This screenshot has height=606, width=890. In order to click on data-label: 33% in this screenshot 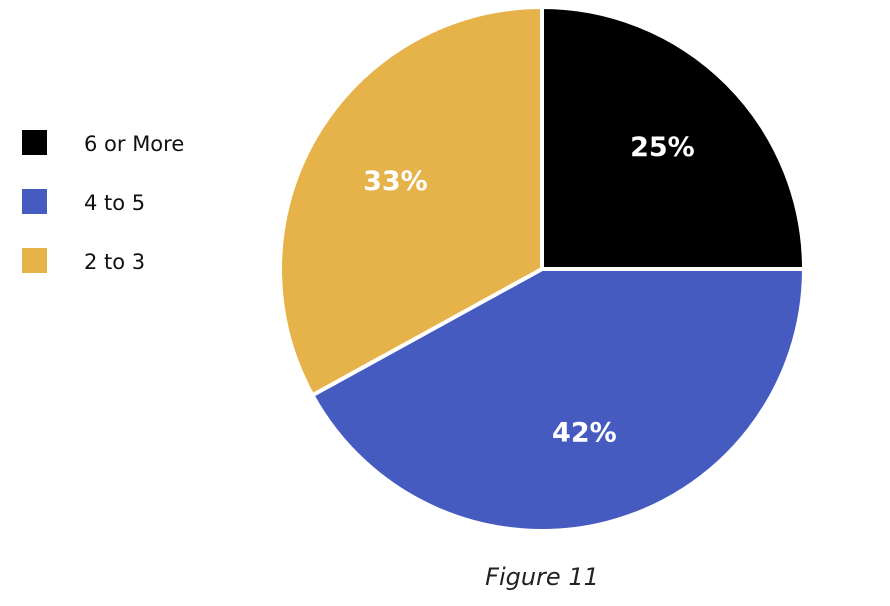, I will do `click(395, 181)`.